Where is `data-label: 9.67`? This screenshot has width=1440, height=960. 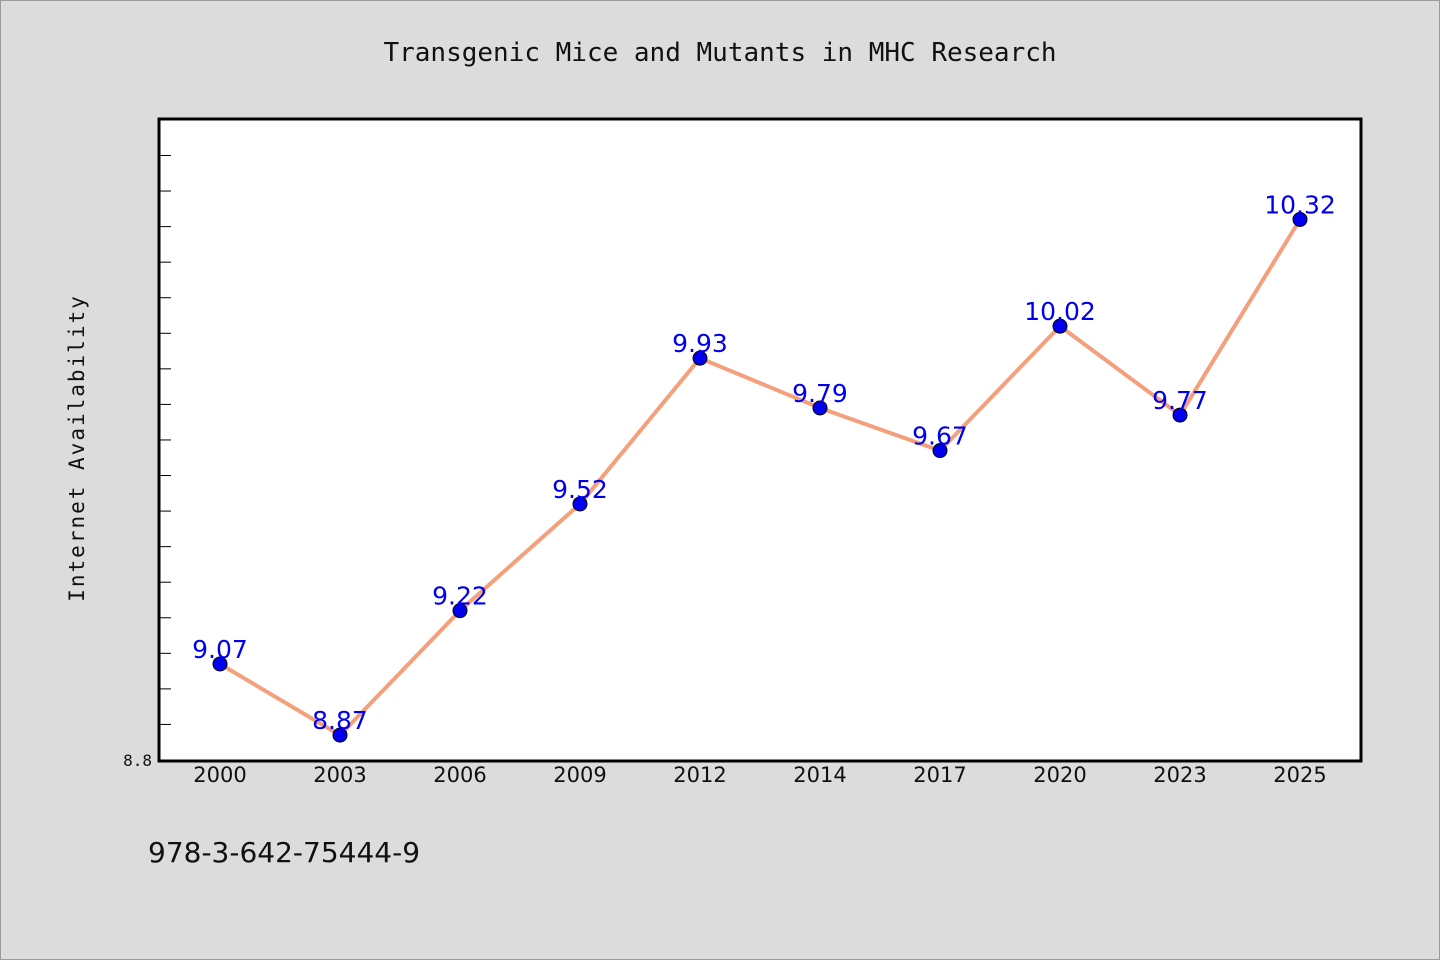
data-label: 9.67 is located at coordinates (940, 436).